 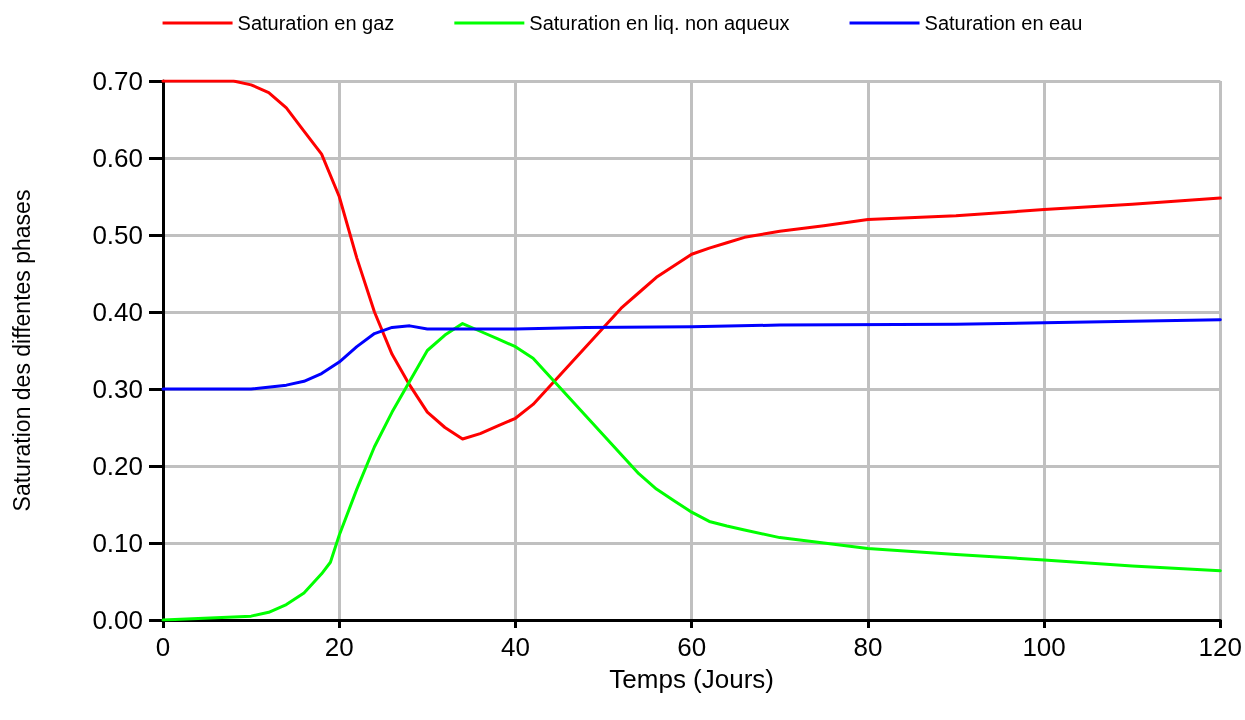 What do you see at coordinates (117, 543) in the screenshot?
I see `y-tick-label: 0.10` at bounding box center [117, 543].